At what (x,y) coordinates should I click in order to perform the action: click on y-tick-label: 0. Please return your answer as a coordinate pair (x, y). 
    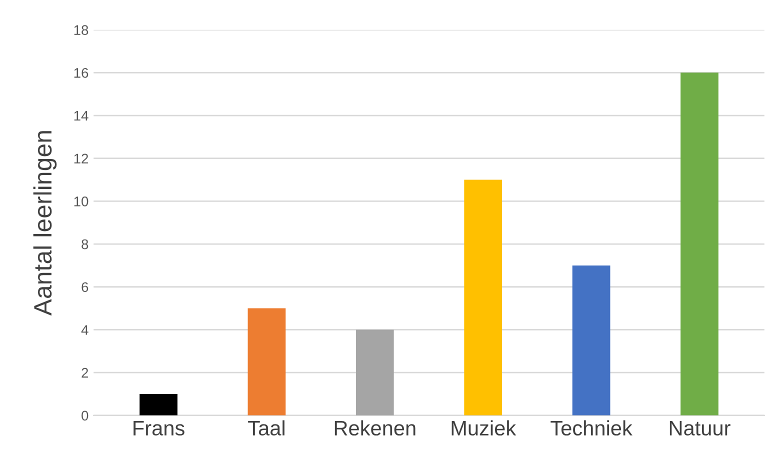
    Looking at the image, I should click on (85, 415).